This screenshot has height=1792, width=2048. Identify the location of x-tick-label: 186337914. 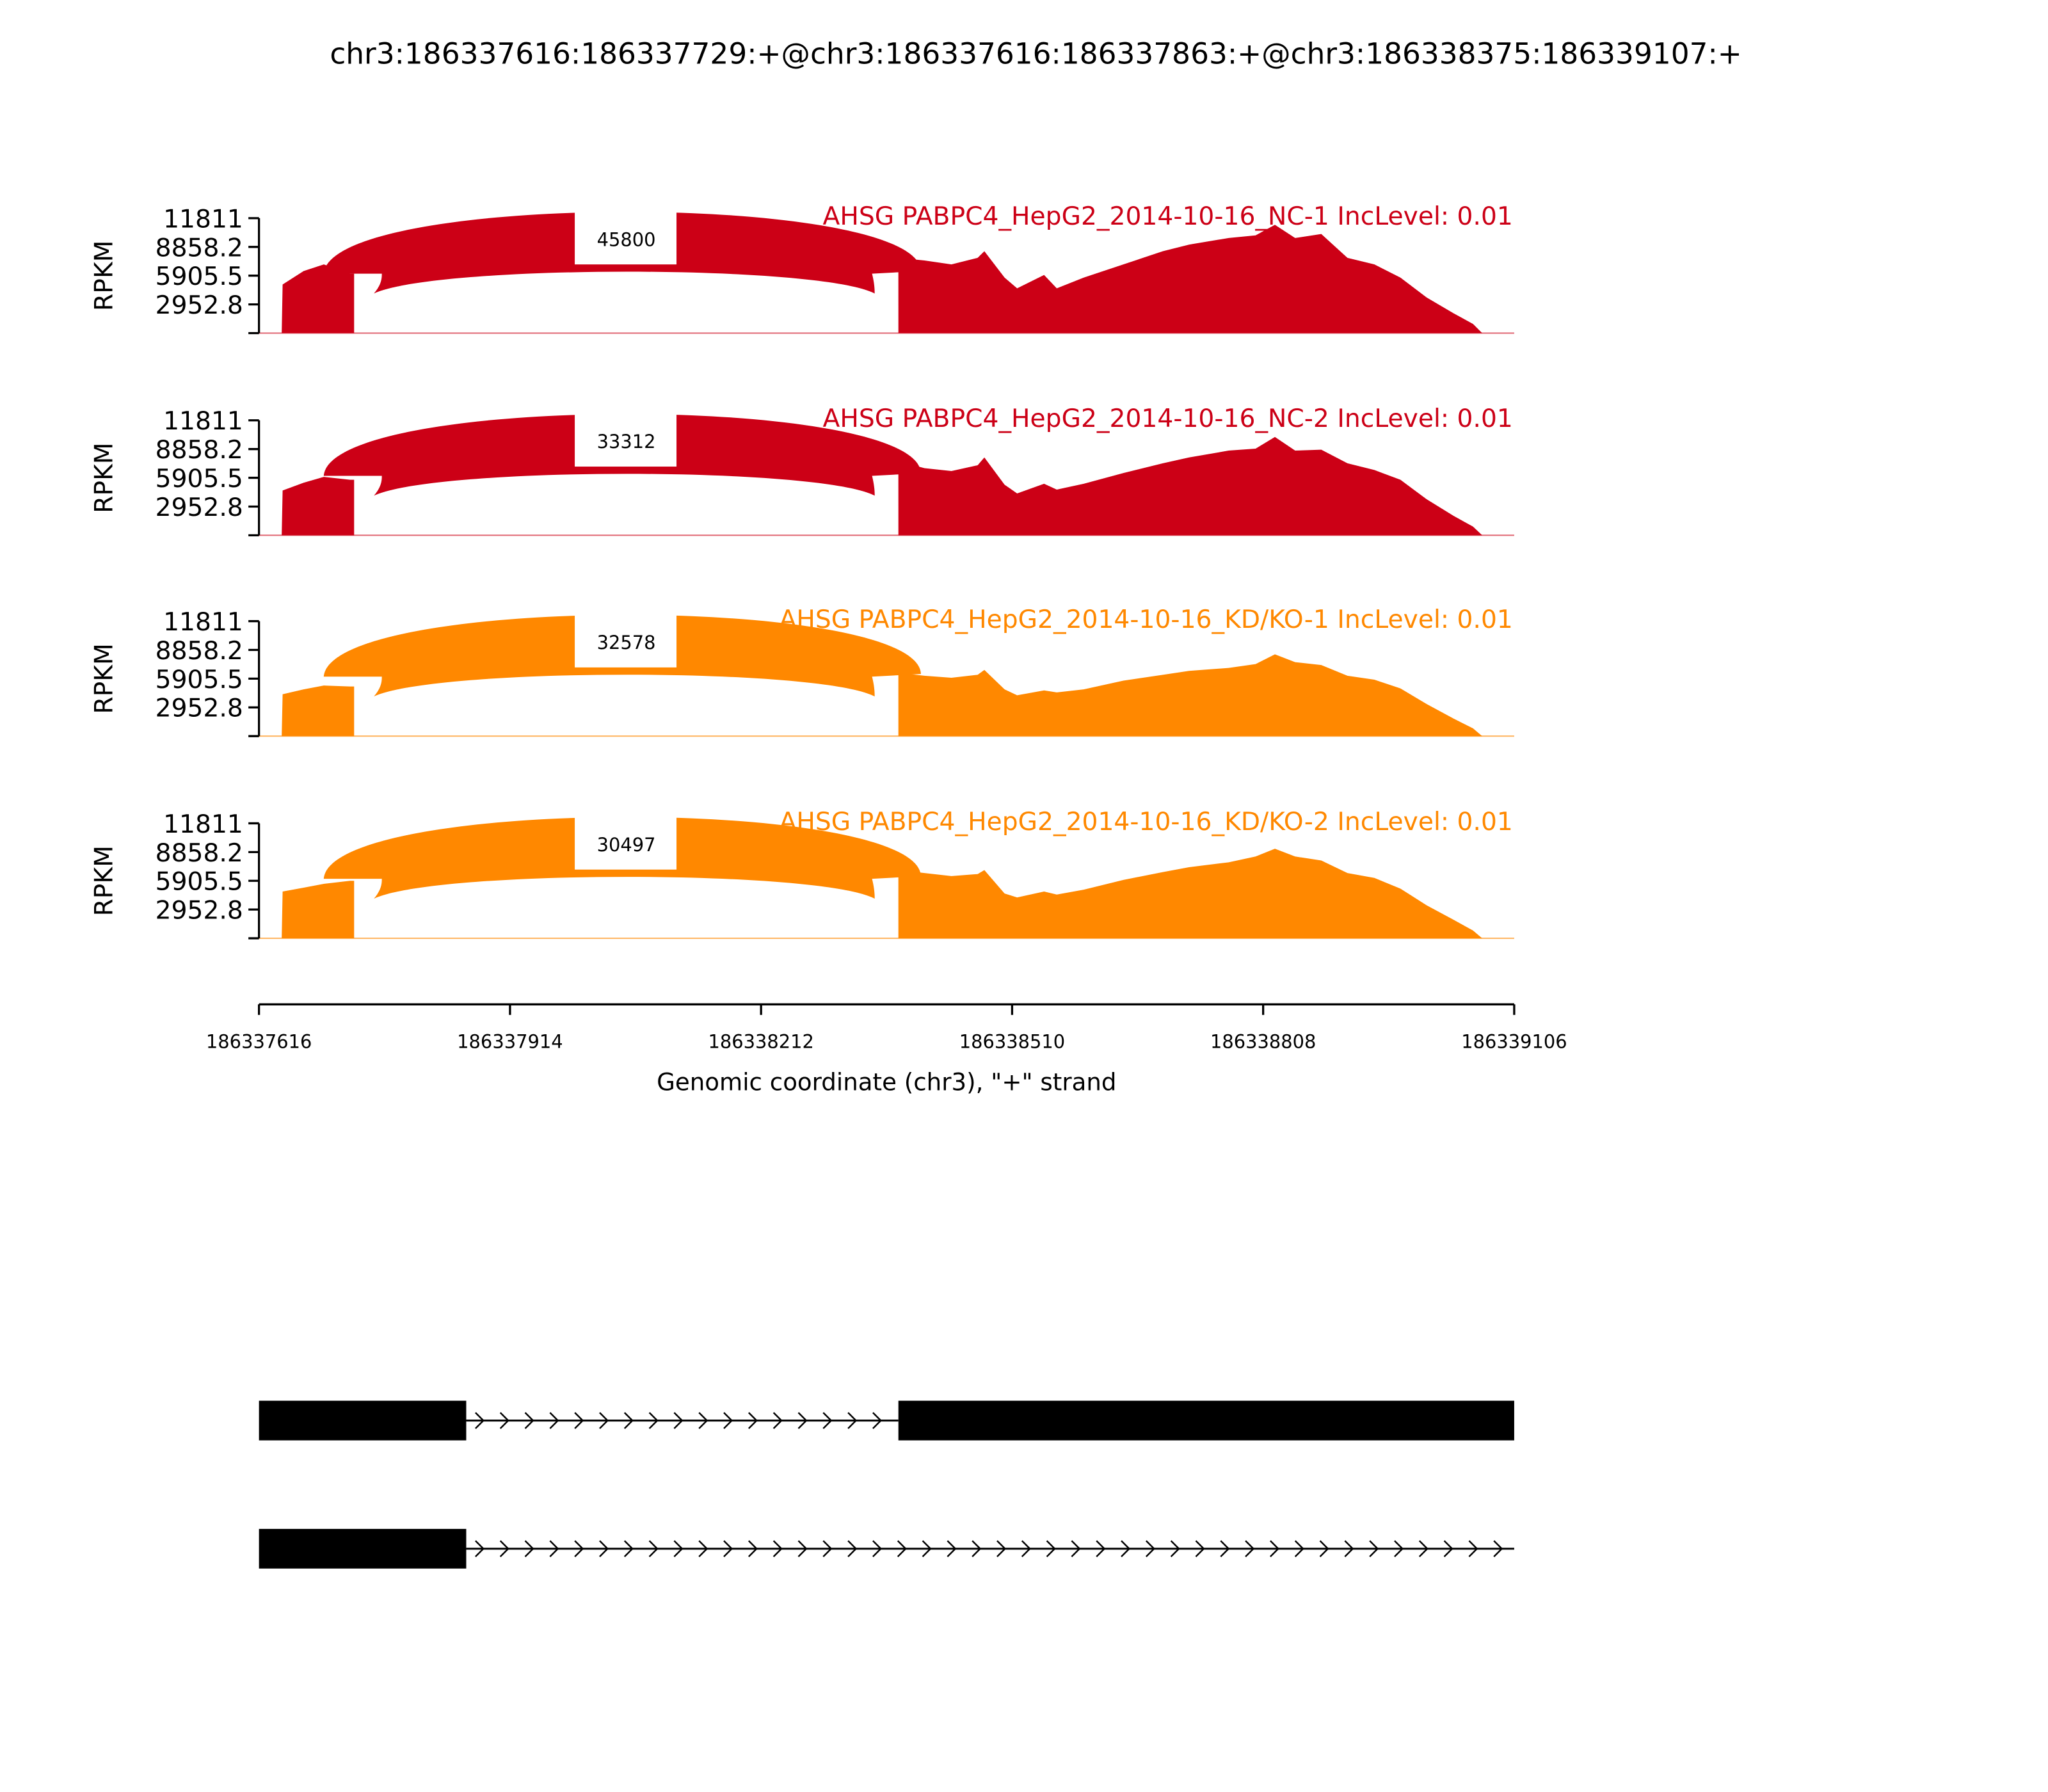
(510, 1041).